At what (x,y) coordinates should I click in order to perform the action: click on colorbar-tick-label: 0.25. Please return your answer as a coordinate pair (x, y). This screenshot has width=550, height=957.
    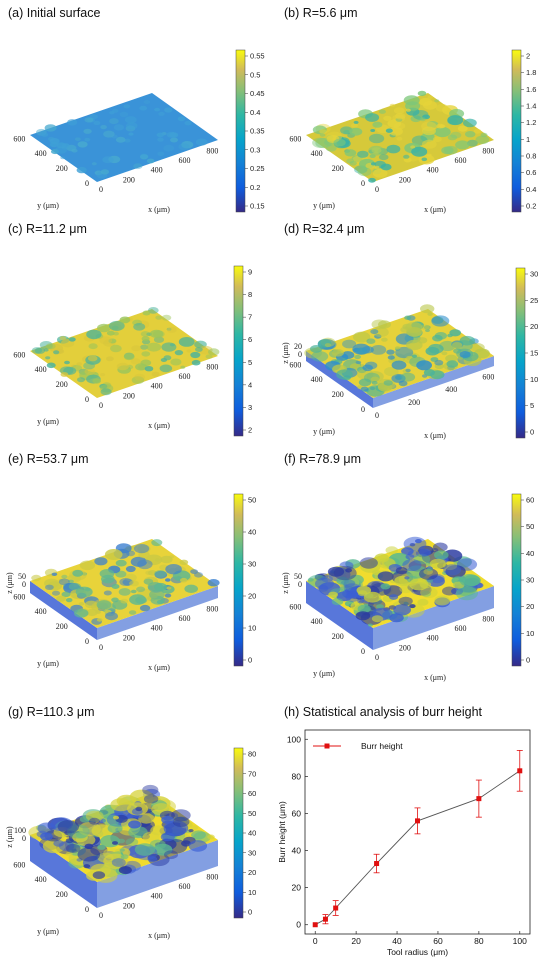
    Looking at the image, I should click on (257, 168).